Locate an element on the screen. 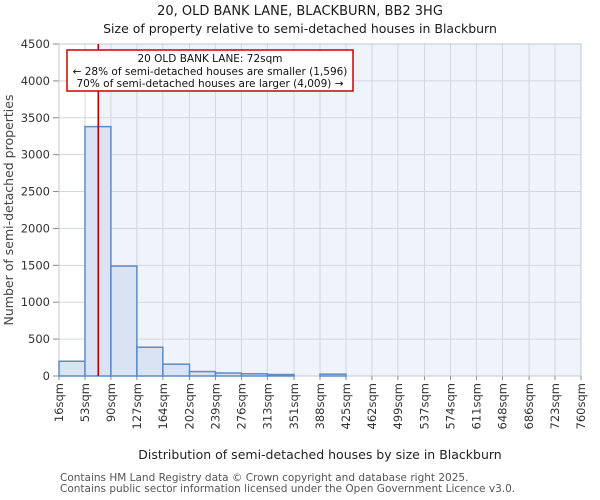  y-tick-label: 0 is located at coordinates (46, 376).